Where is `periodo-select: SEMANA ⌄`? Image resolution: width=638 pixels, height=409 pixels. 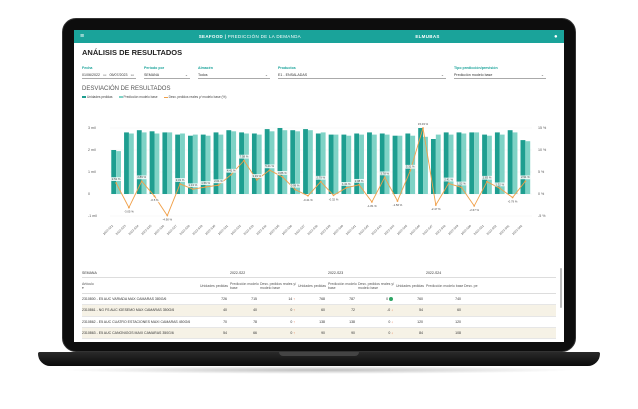 periodo-select: SEMANA ⌄ is located at coordinates (167, 75).